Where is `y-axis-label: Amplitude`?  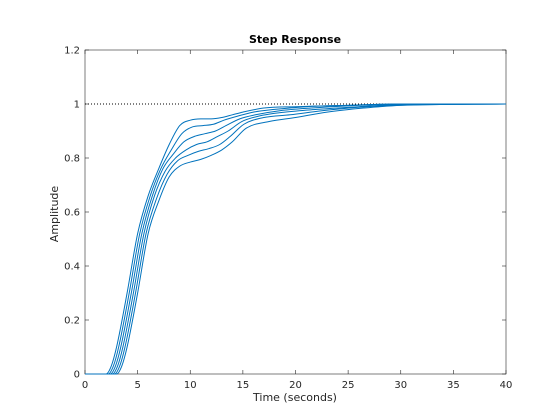 y-axis-label: Amplitude is located at coordinates (54, 214).